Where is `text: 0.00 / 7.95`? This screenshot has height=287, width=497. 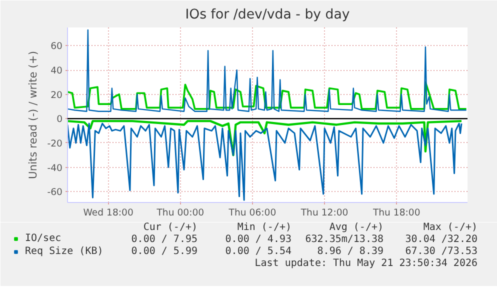 text: 0.00 / 7.95 is located at coordinates (164, 239).